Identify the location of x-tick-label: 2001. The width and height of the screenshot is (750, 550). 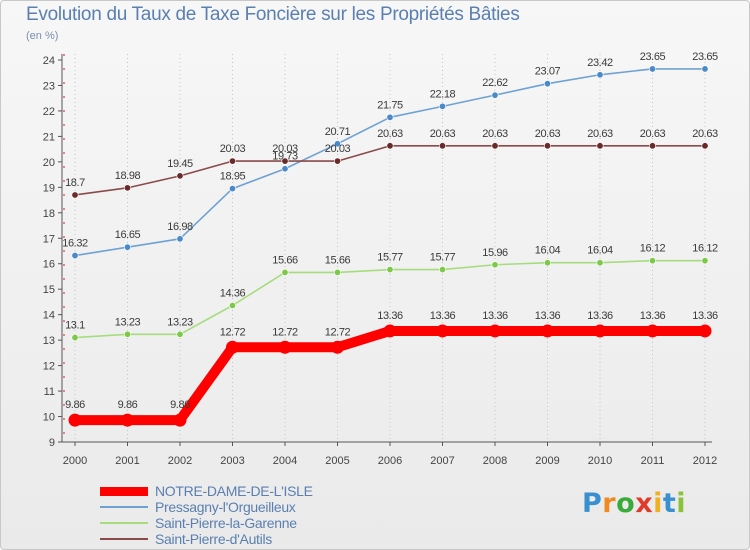
(127, 461).